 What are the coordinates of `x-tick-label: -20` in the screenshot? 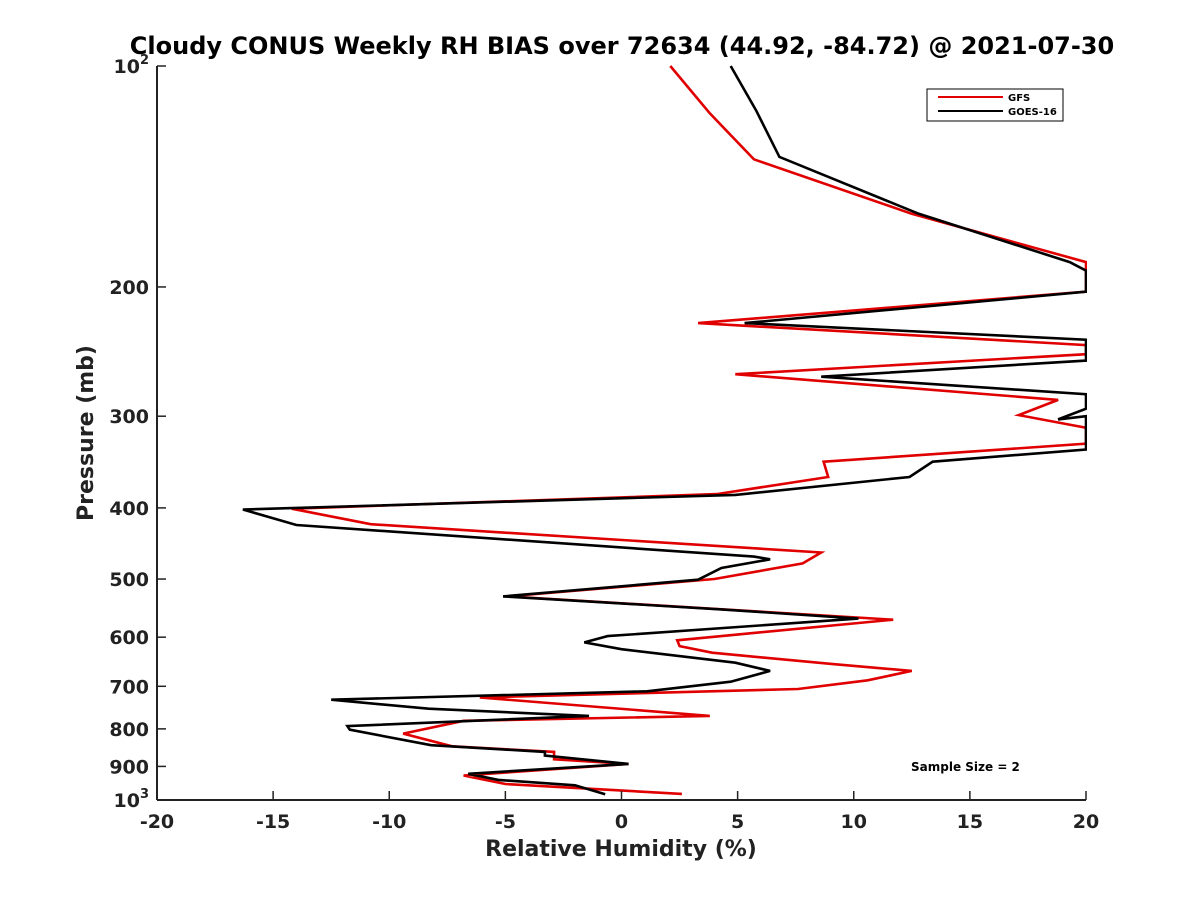 It's located at (157, 822).